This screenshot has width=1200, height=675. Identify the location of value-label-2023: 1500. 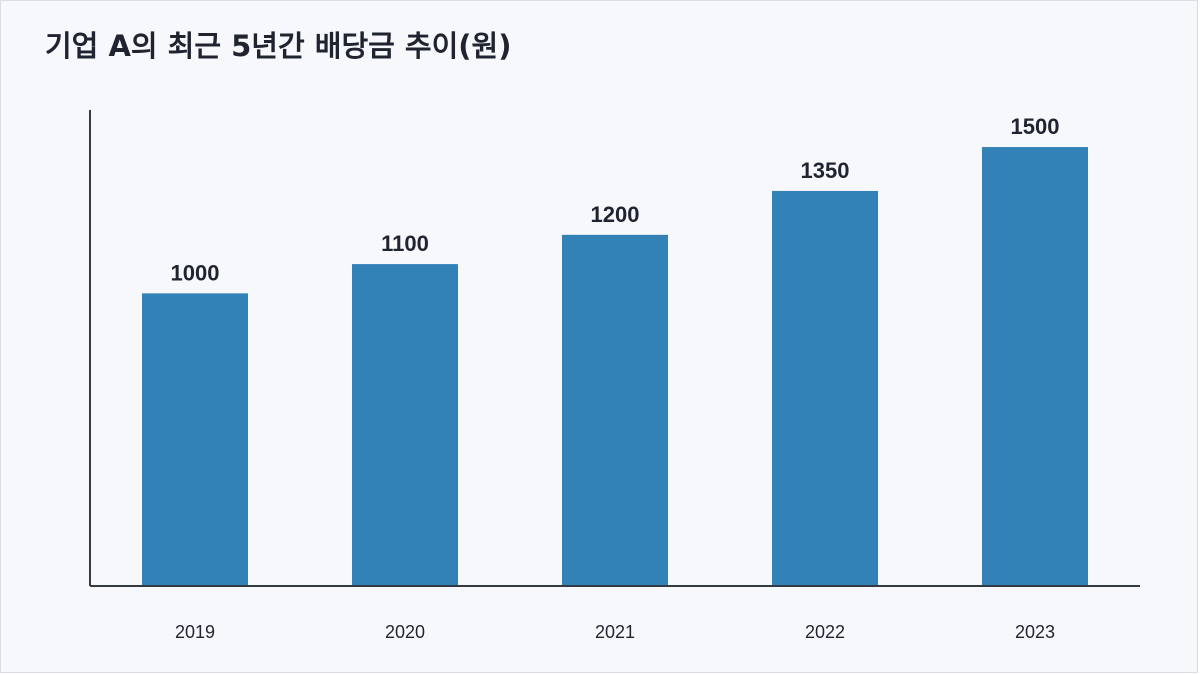
(1035, 126).